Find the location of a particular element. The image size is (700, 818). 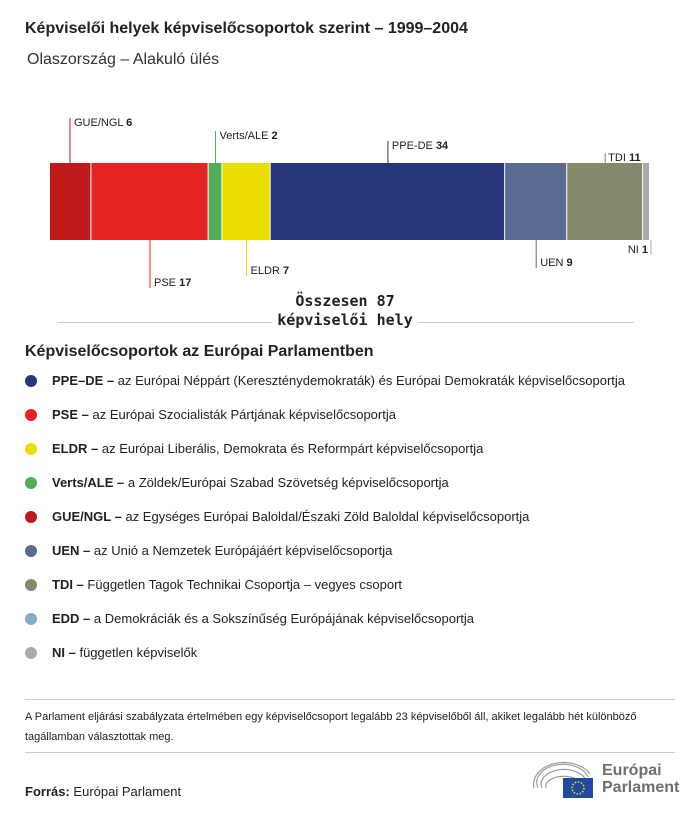

logo-line2: Parlament is located at coordinates (641, 787).